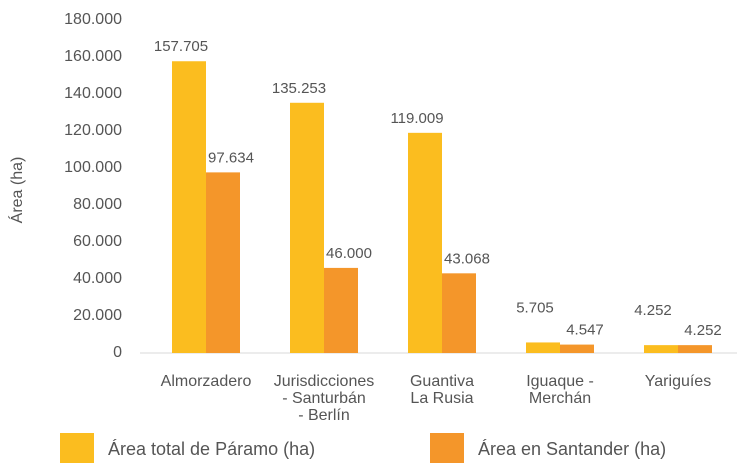 The height and width of the screenshot is (464, 741). I want to click on data-label: 97.634, so click(231, 157).